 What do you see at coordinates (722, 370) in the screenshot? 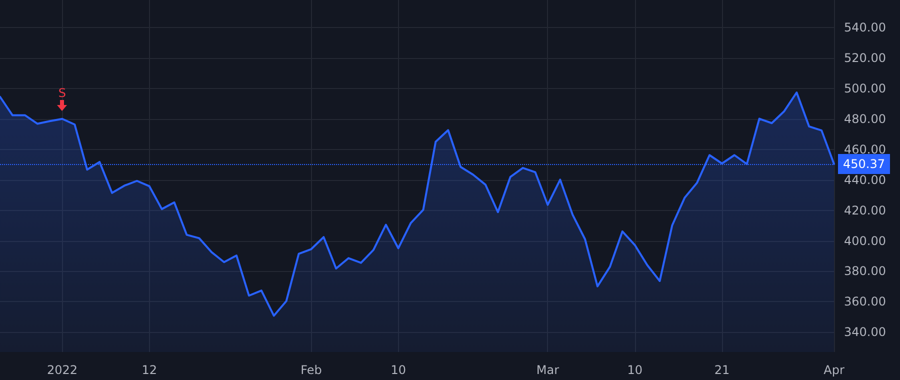
I see `x-tick-label: 21` at bounding box center [722, 370].